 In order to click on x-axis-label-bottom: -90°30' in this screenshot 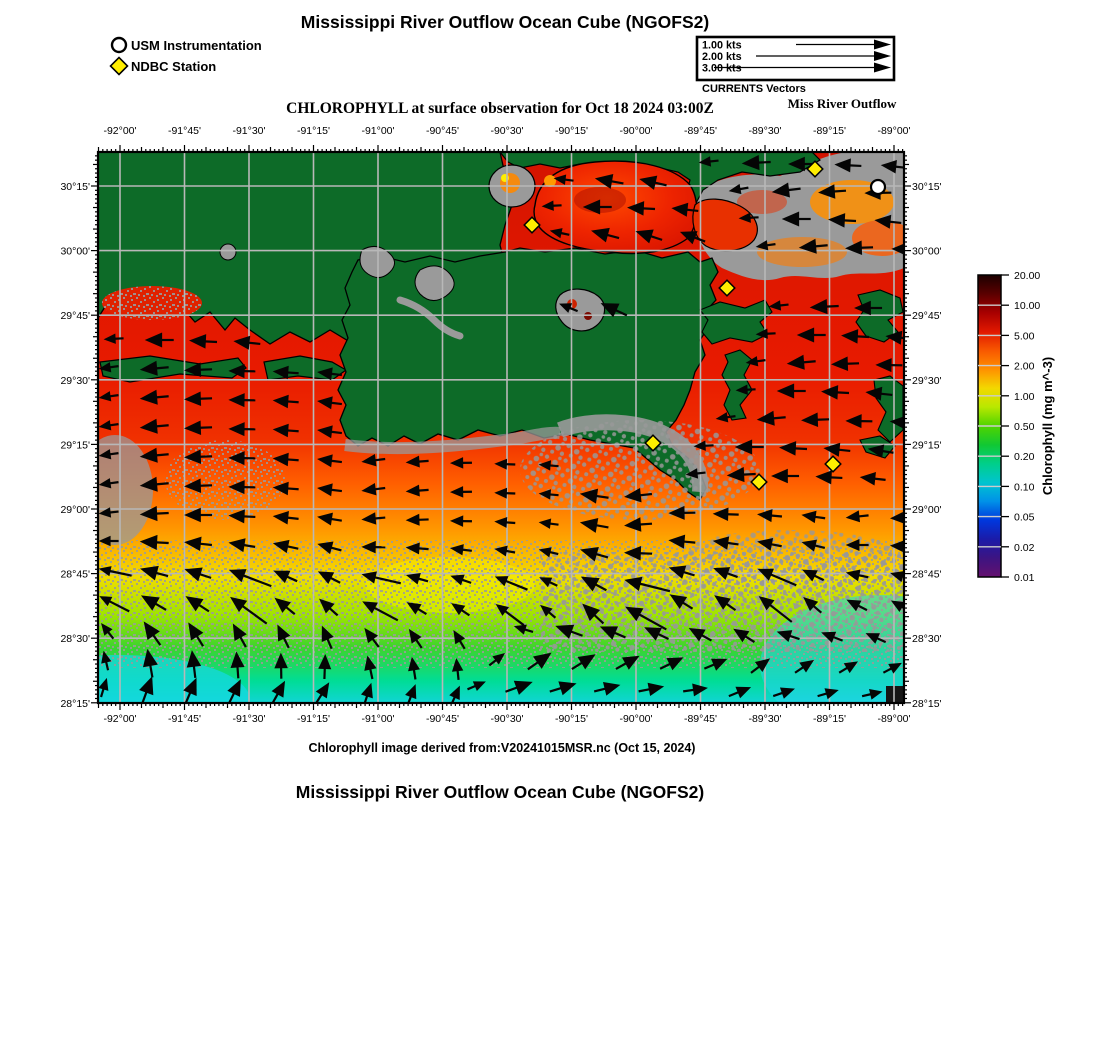, I will do `click(506, 719)`.